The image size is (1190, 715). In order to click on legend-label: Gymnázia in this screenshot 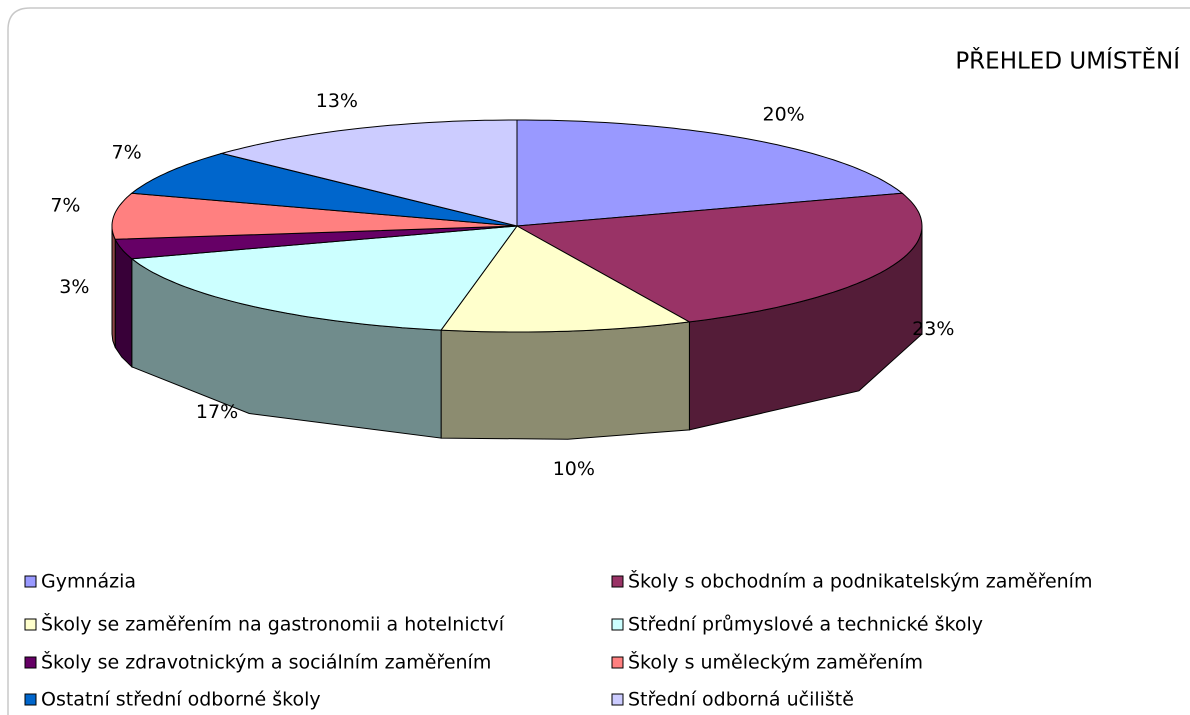, I will do `click(88, 582)`.